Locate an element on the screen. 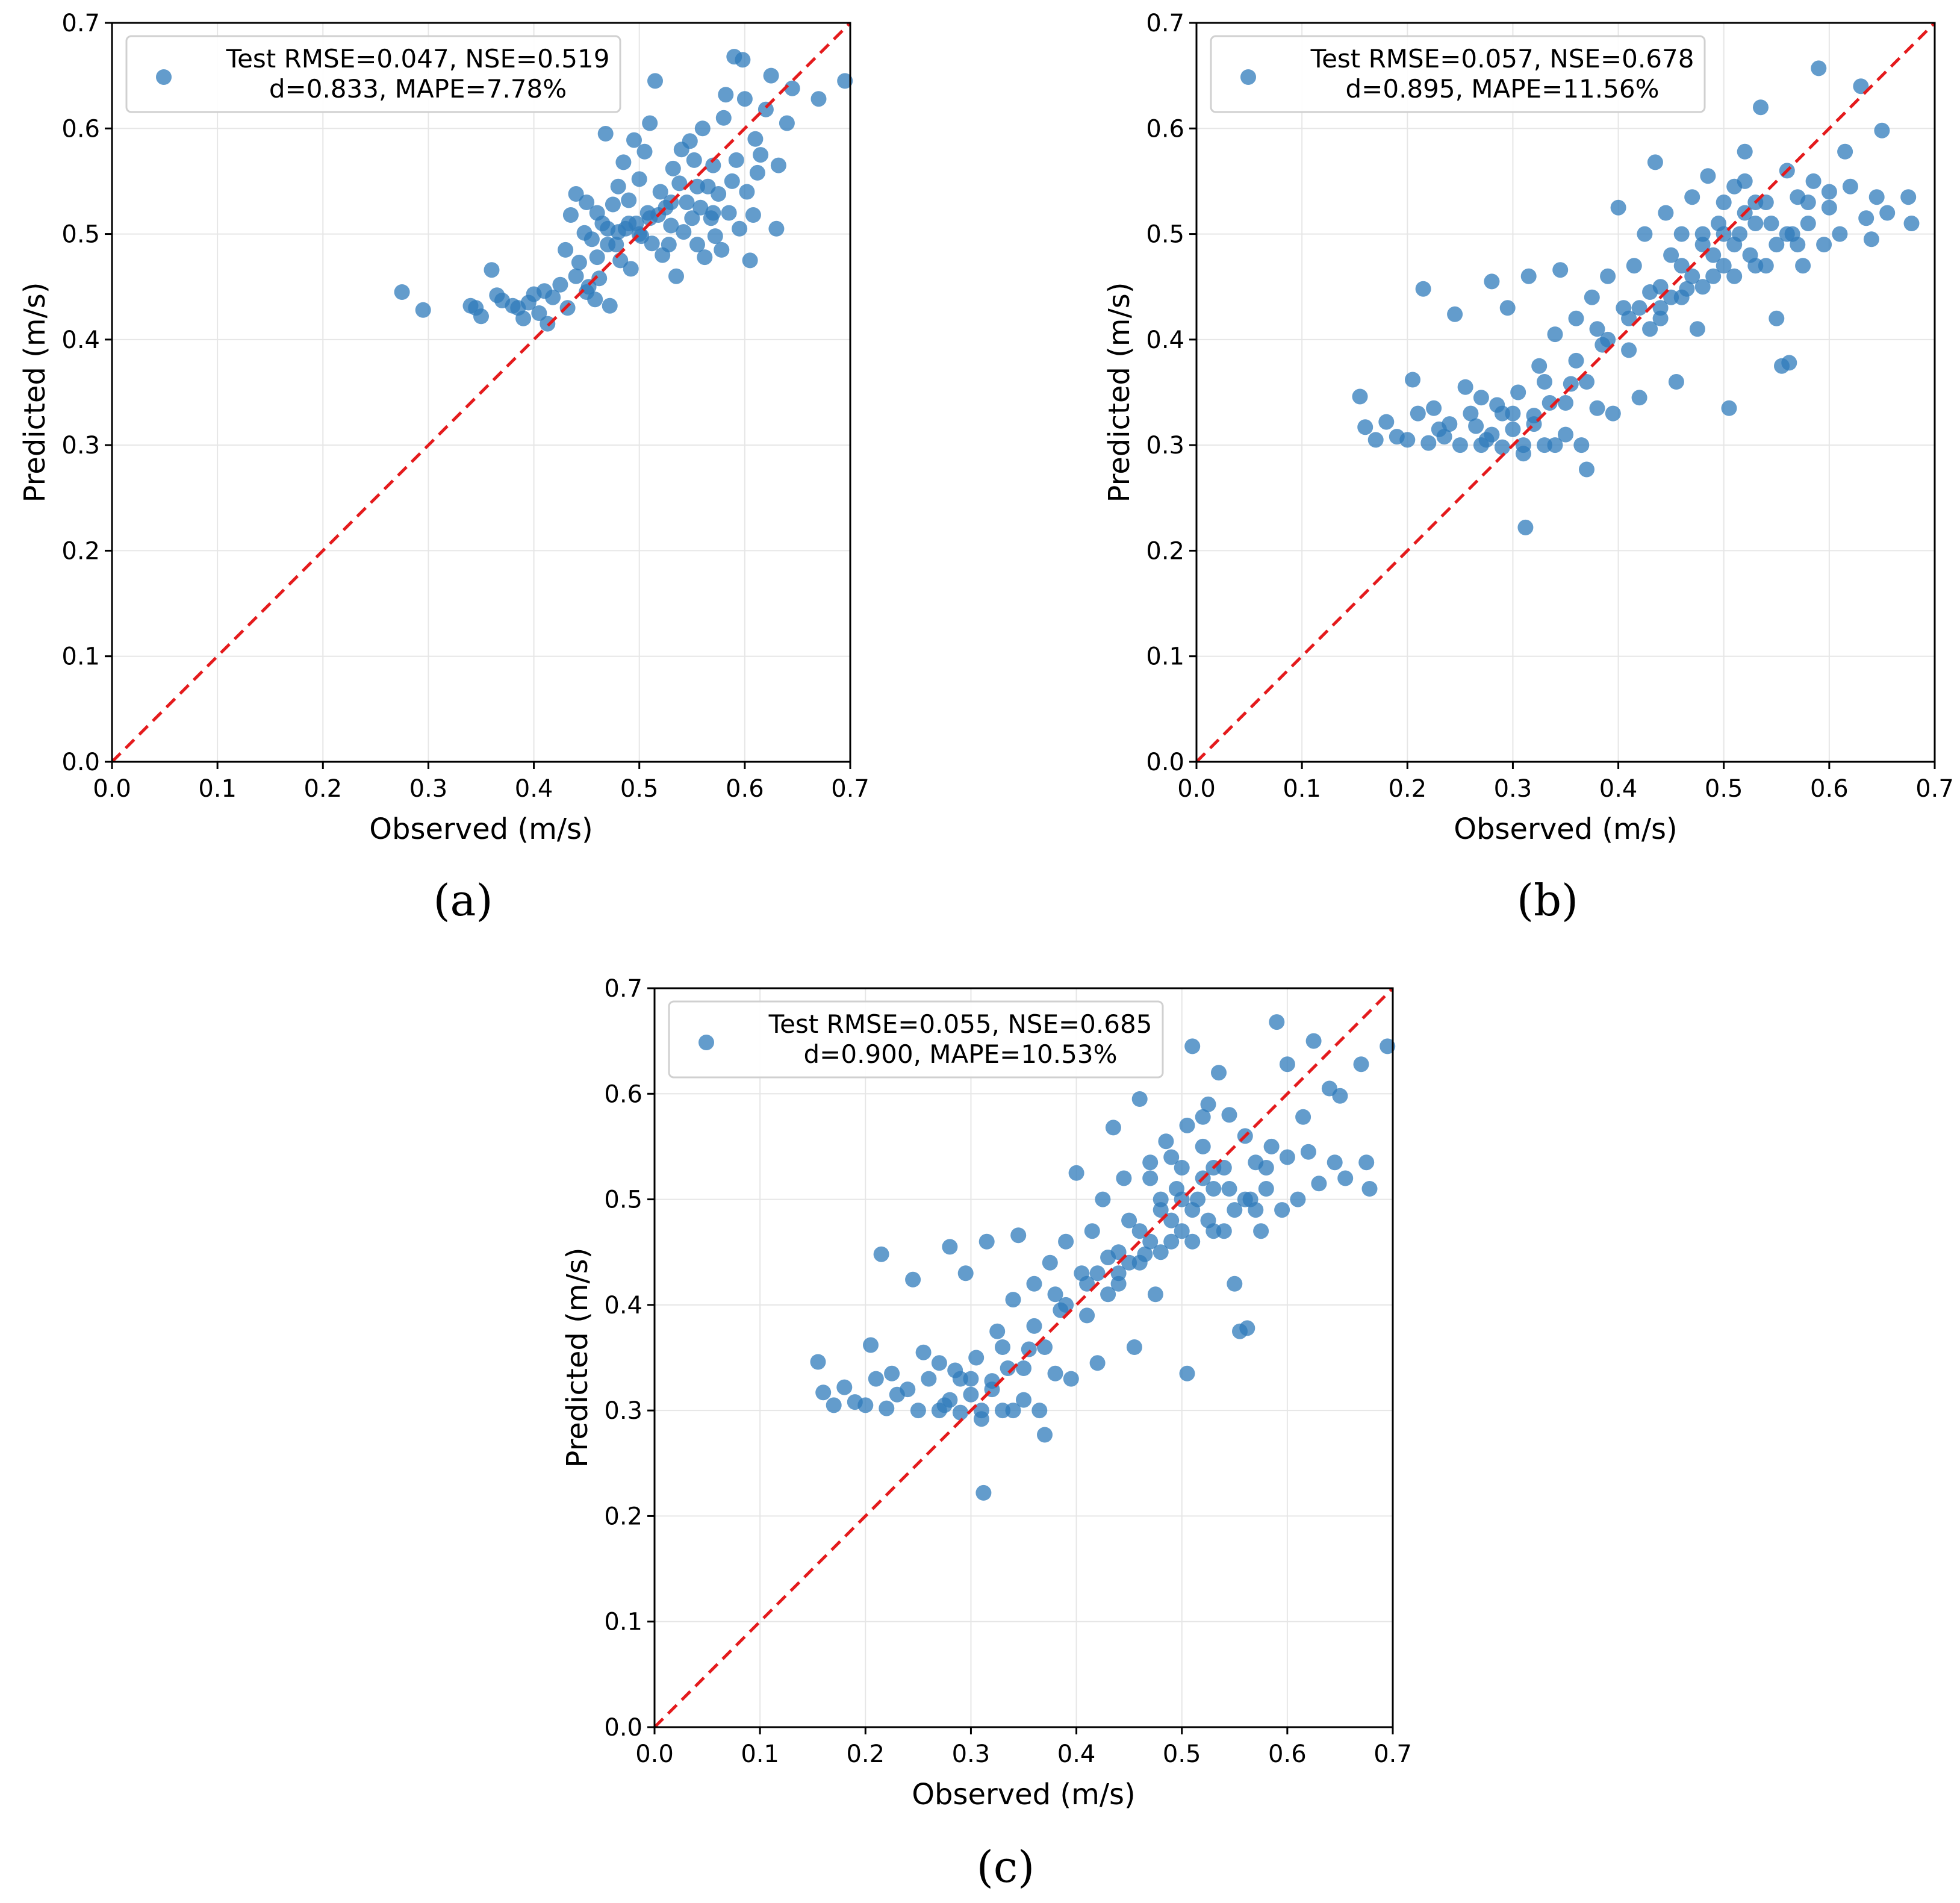 Image resolution: width=1960 pixels, height=1903 pixels. legend-line-2: d=0.833, MAPE=7.78% is located at coordinates (418, 89).